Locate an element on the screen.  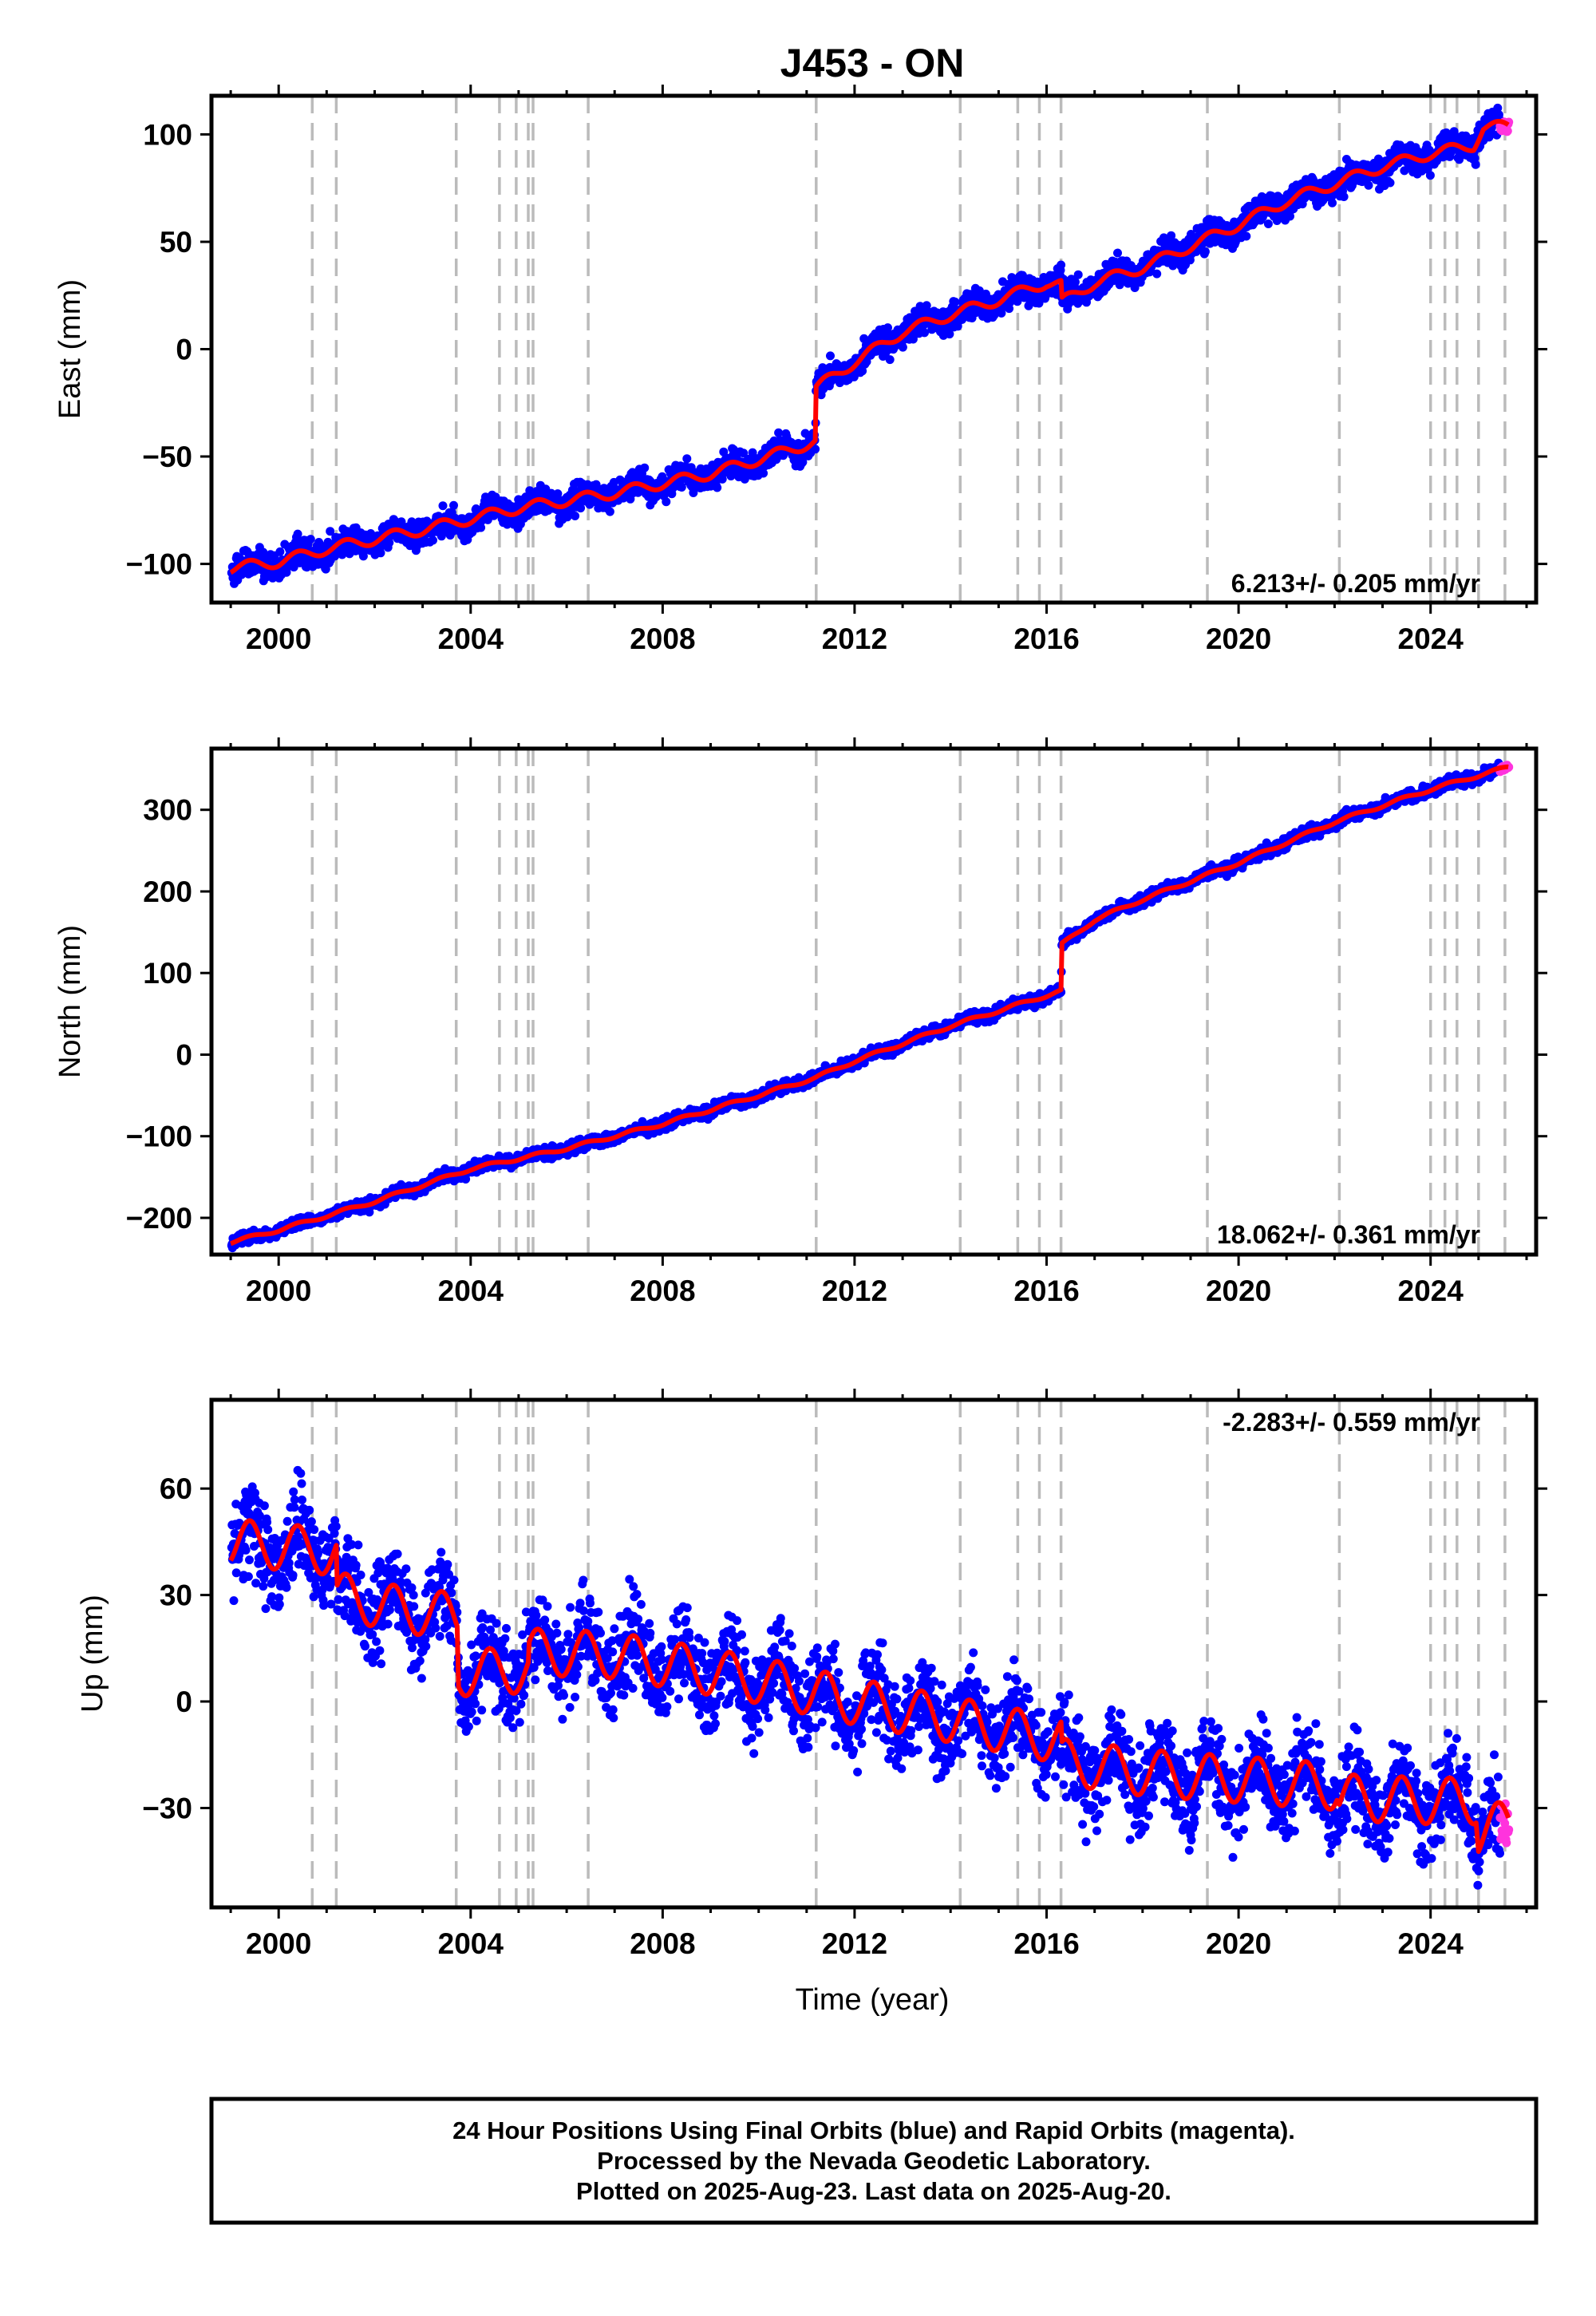
up-x-tick-label: 2008 is located at coordinates (662, 1943).